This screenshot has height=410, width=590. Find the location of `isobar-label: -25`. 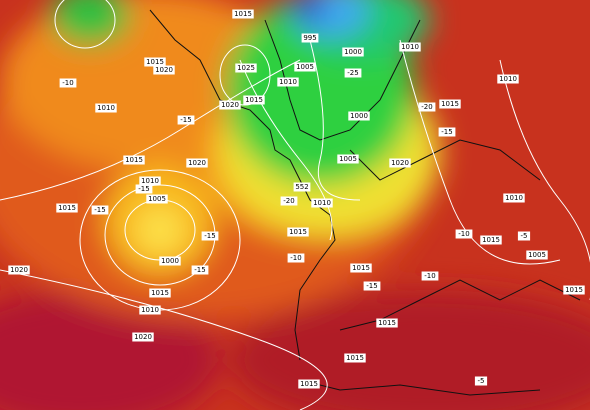

isobar-label: -25 is located at coordinates (352, 73).